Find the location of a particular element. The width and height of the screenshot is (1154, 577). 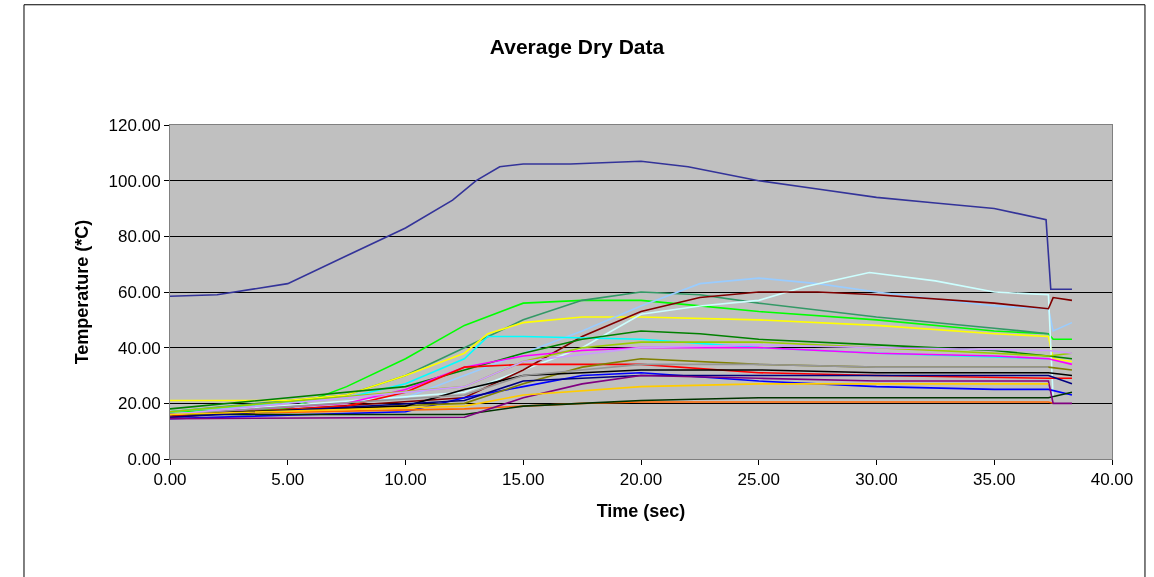

y-tick-label: 80.00 is located at coordinates (139, 237).